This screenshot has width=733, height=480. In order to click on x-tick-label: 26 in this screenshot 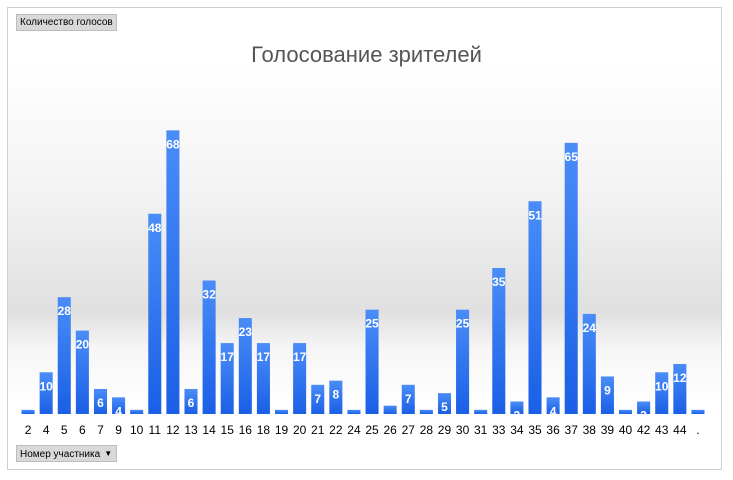, I will do `click(390, 430)`.